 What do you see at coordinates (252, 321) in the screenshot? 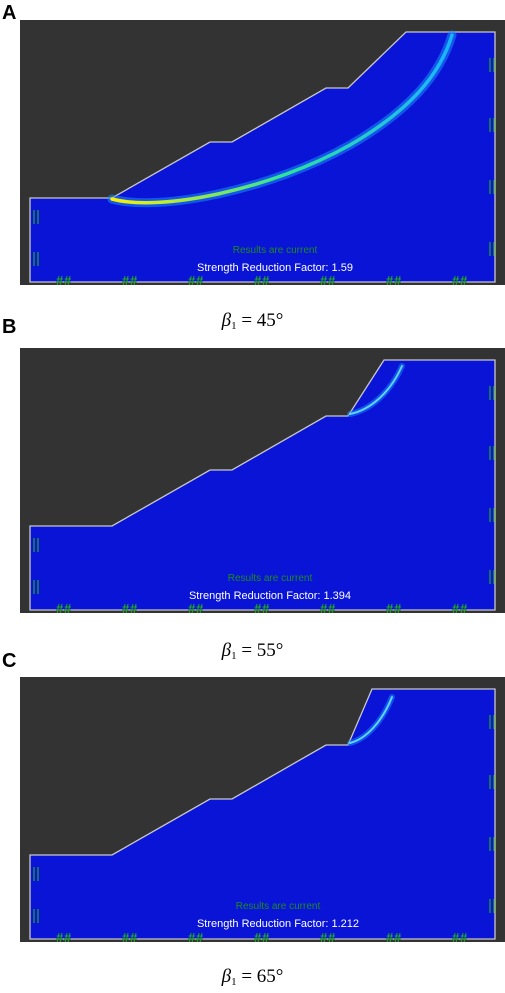
I see `caption-a: β1 = 45°` at bounding box center [252, 321].